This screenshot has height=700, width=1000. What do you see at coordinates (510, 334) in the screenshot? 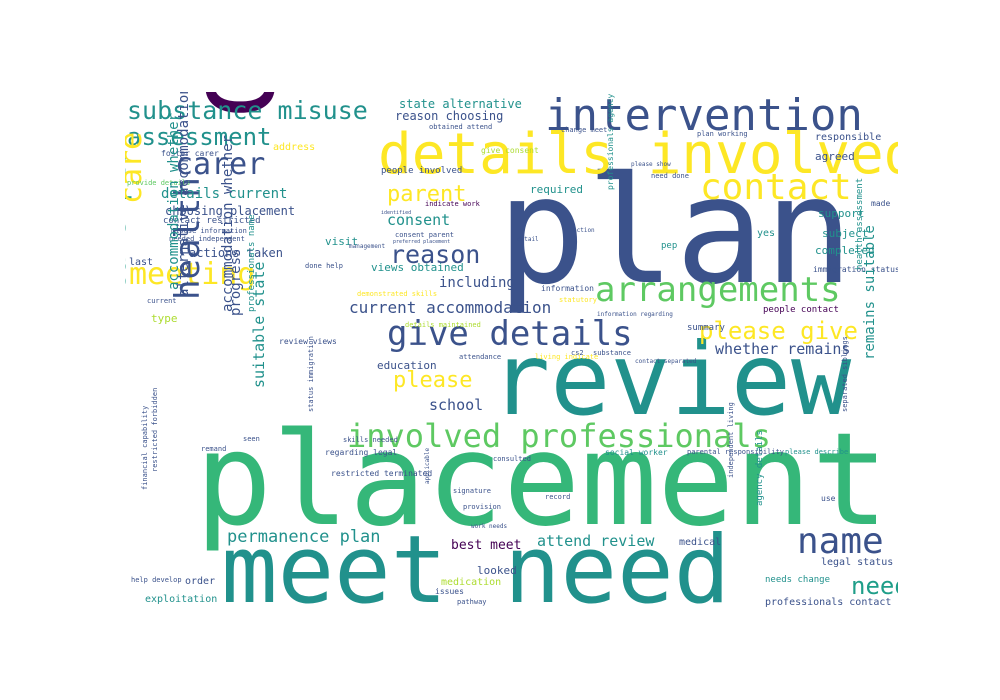
I see `word-give-details: give details` at bounding box center [510, 334].